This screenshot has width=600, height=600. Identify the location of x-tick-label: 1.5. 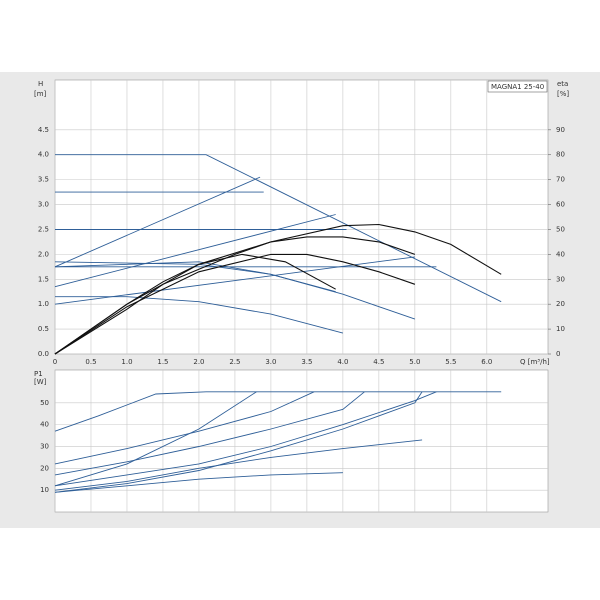
(162, 362).